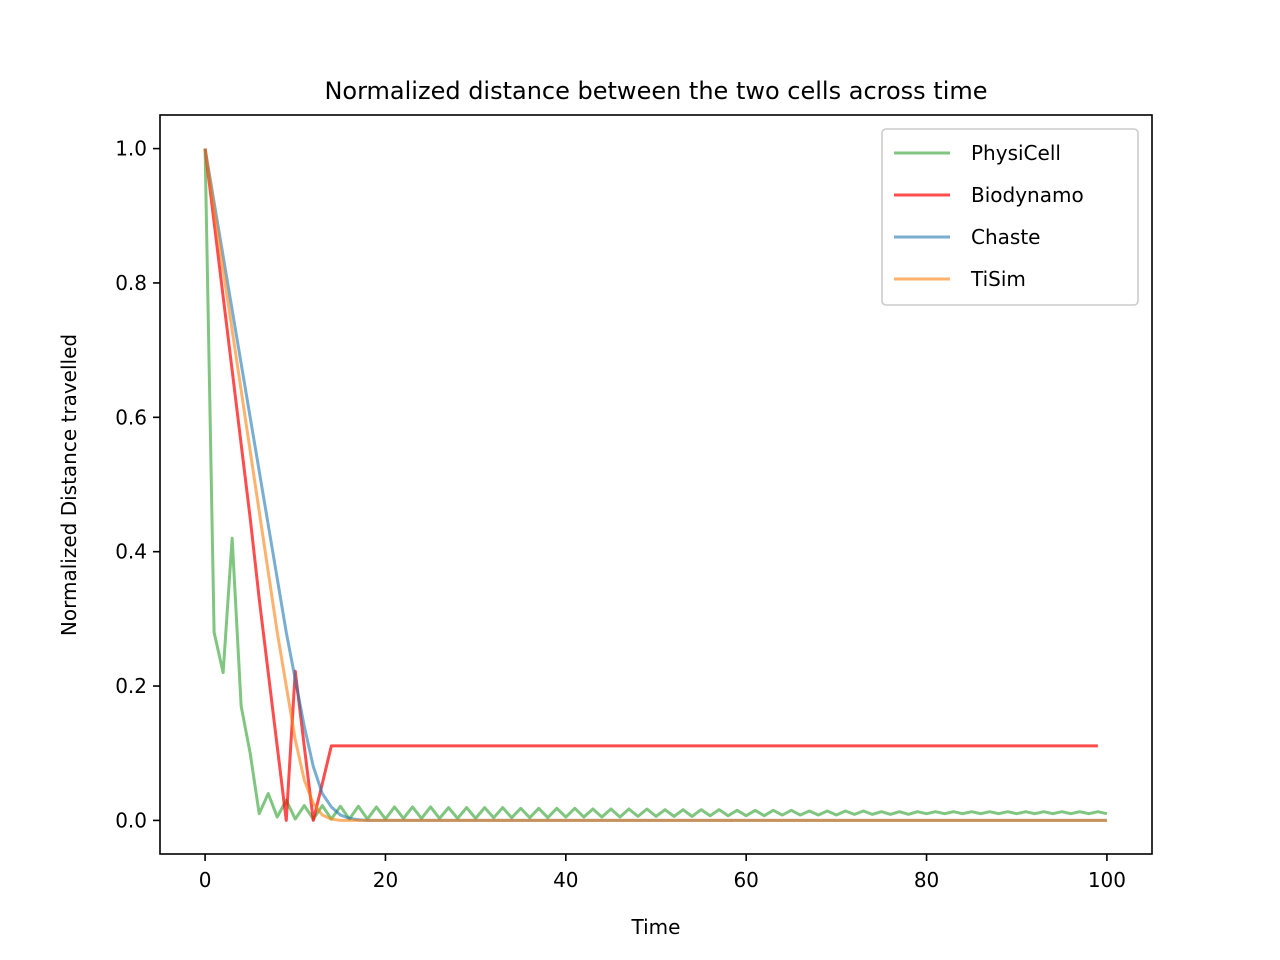  I want to click on x-axis-label: Time, so click(656, 927).